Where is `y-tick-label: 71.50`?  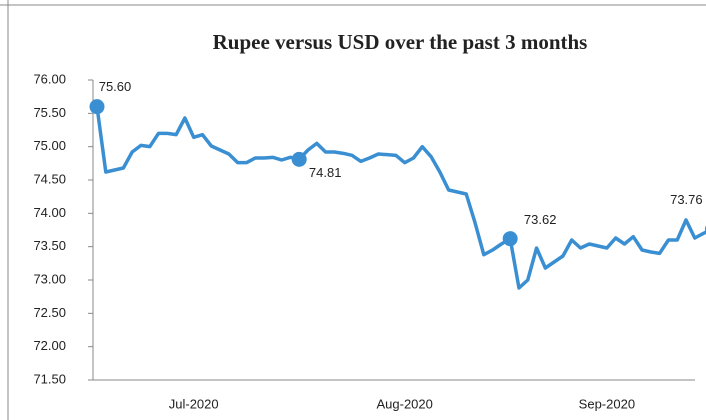 y-tick-label: 71.50 is located at coordinates (49, 378).